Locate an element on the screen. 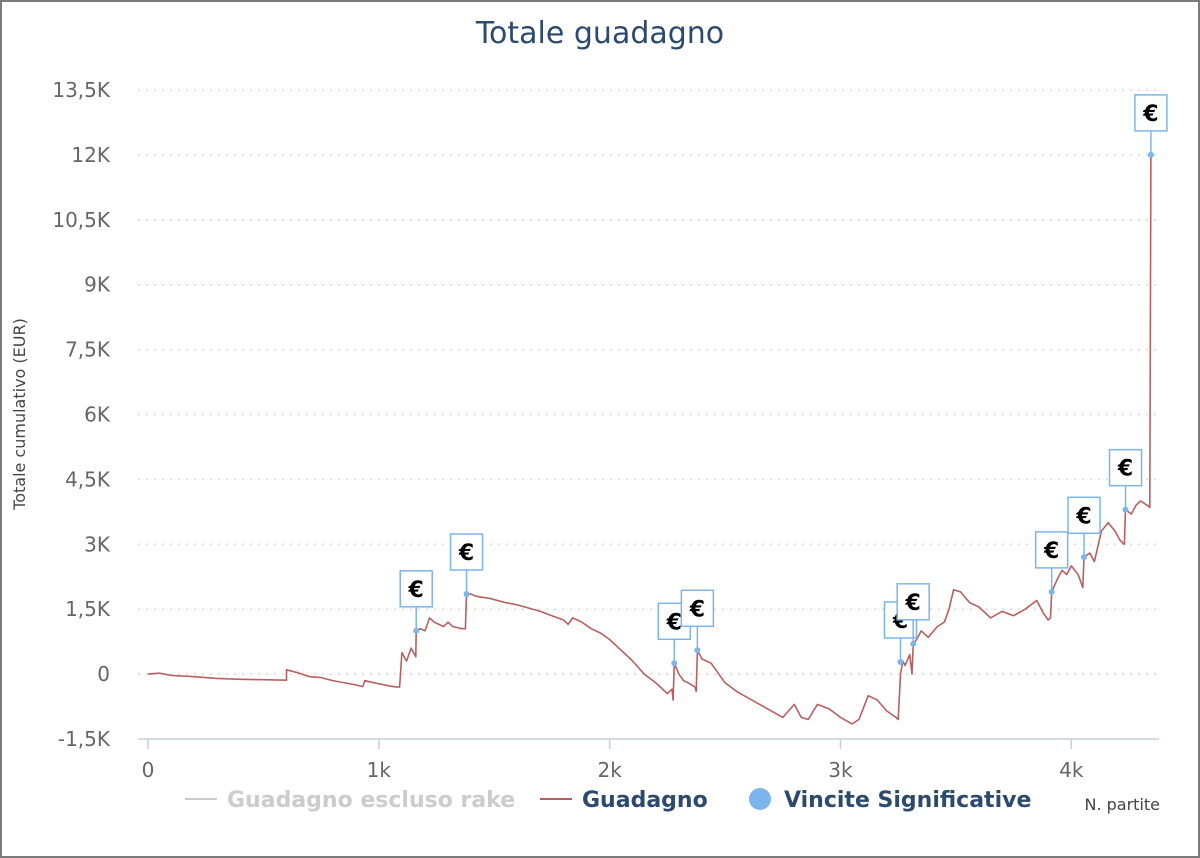 The height and width of the screenshot is (858, 1200). x-tick-label: 2k is located at coordinates (609, 770).